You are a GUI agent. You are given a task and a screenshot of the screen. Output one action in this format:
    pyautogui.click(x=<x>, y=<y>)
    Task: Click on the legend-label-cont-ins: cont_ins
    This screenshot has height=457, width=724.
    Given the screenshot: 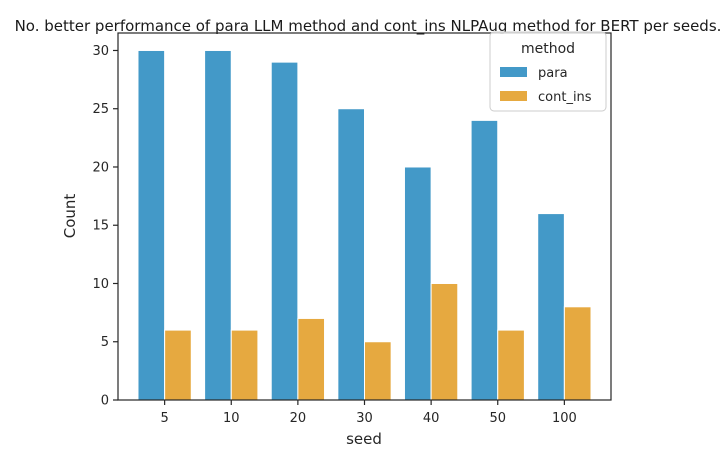 What is the action you would take?
    pyautogui.click(x=565, y=97)
    